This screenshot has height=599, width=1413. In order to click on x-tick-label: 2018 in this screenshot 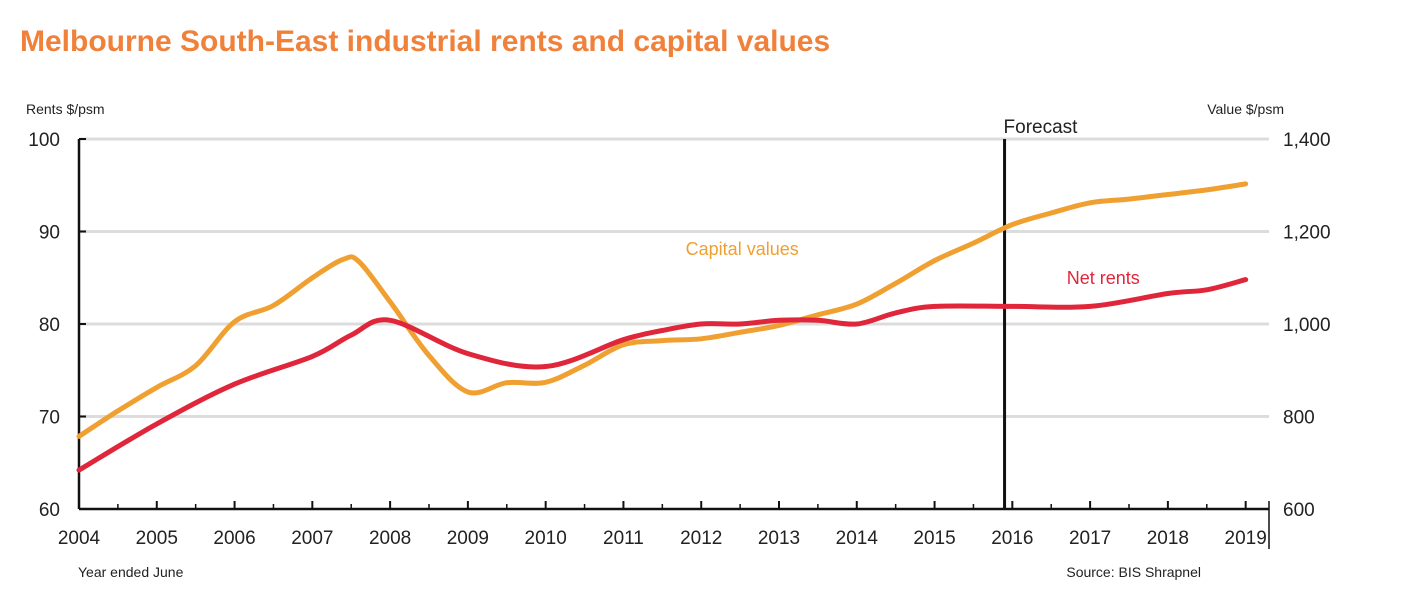, I will do `click(1168, 538)`.